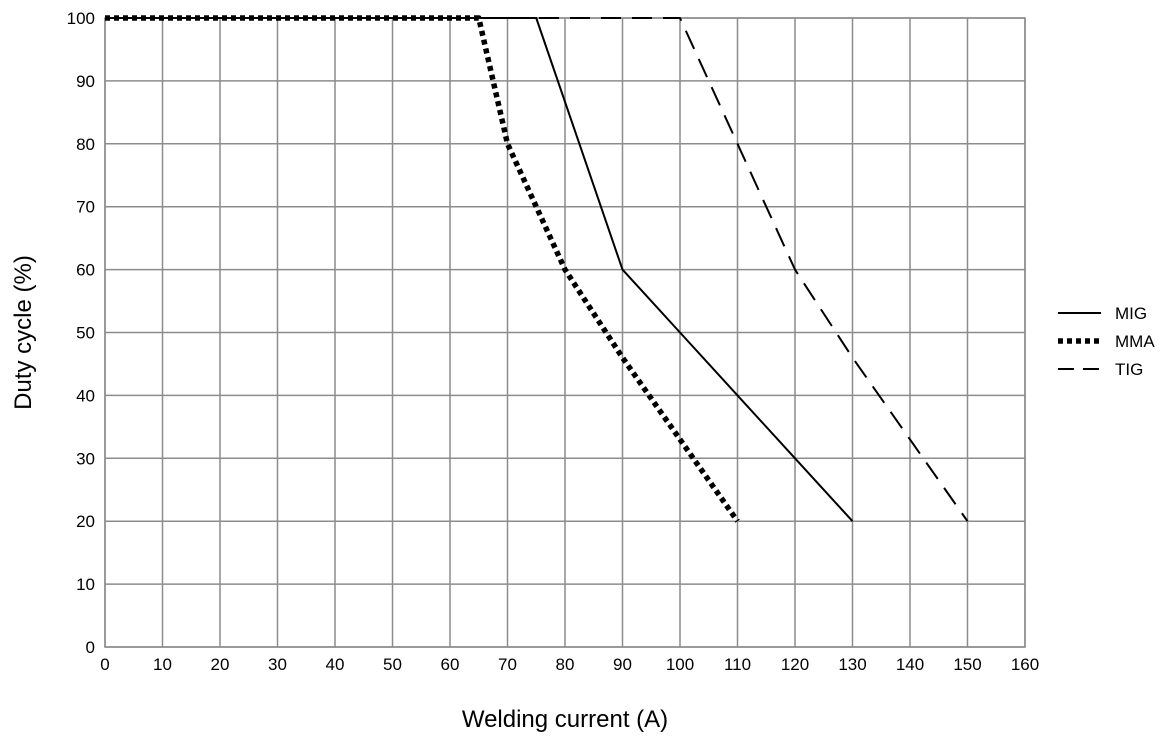 The width and height of the screenshot is (1172, 736). Describe the element at coordinates (162, 664) in the screenshot. I see `x-tick-label-10: 10` at that location.